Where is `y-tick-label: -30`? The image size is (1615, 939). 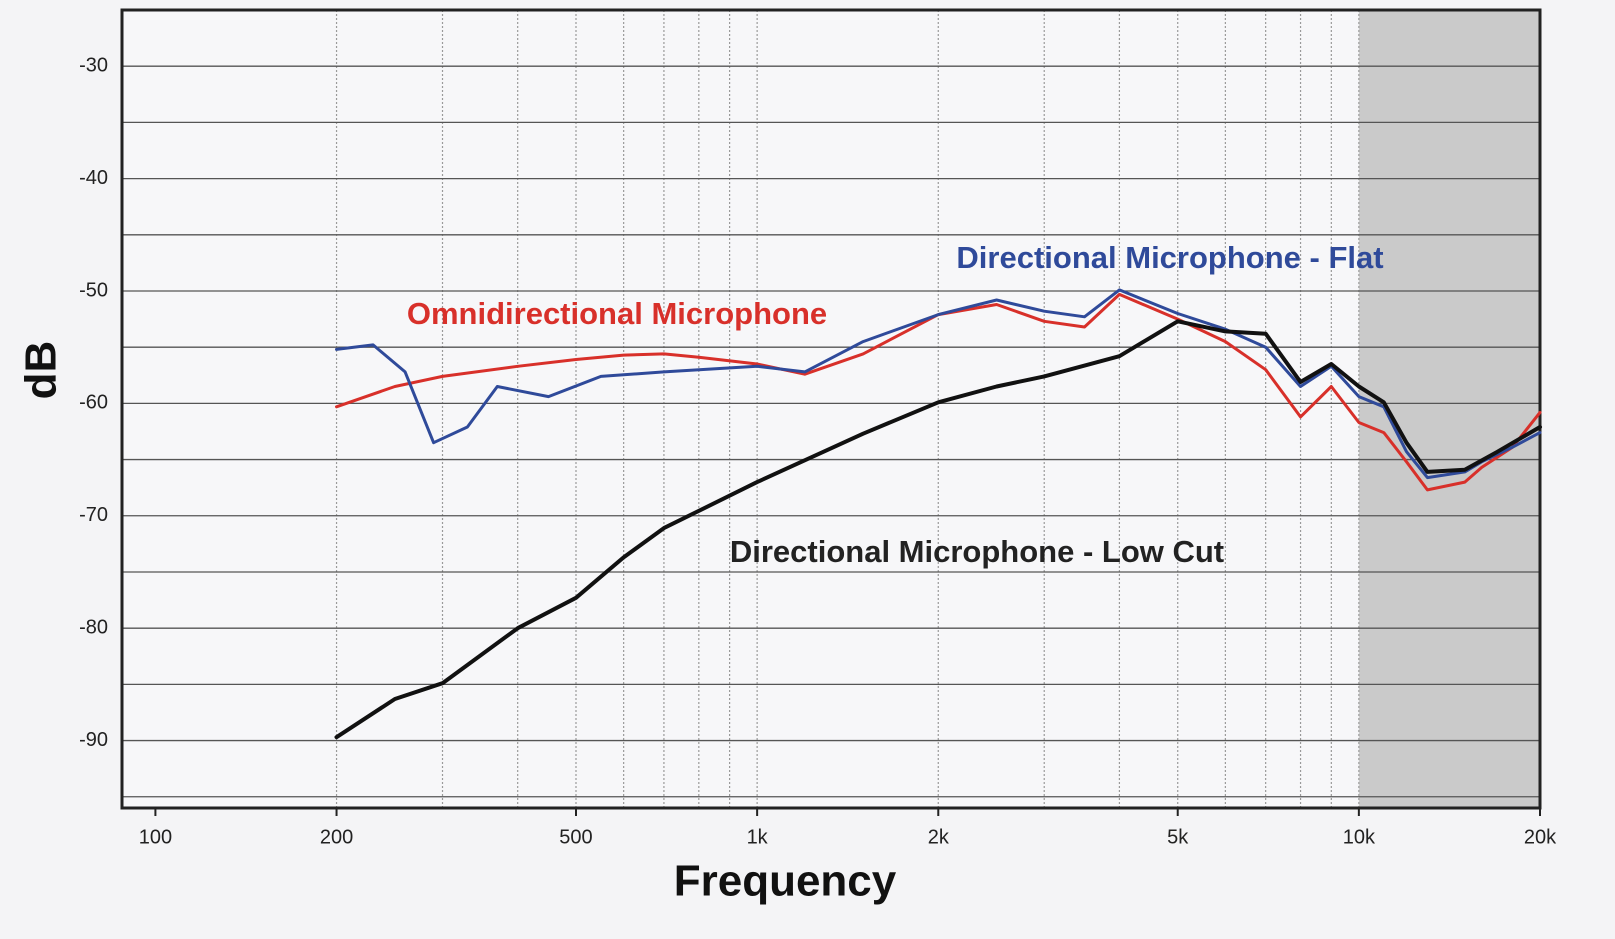 y-tick-label: -30 is located at coordinates (93, 65).